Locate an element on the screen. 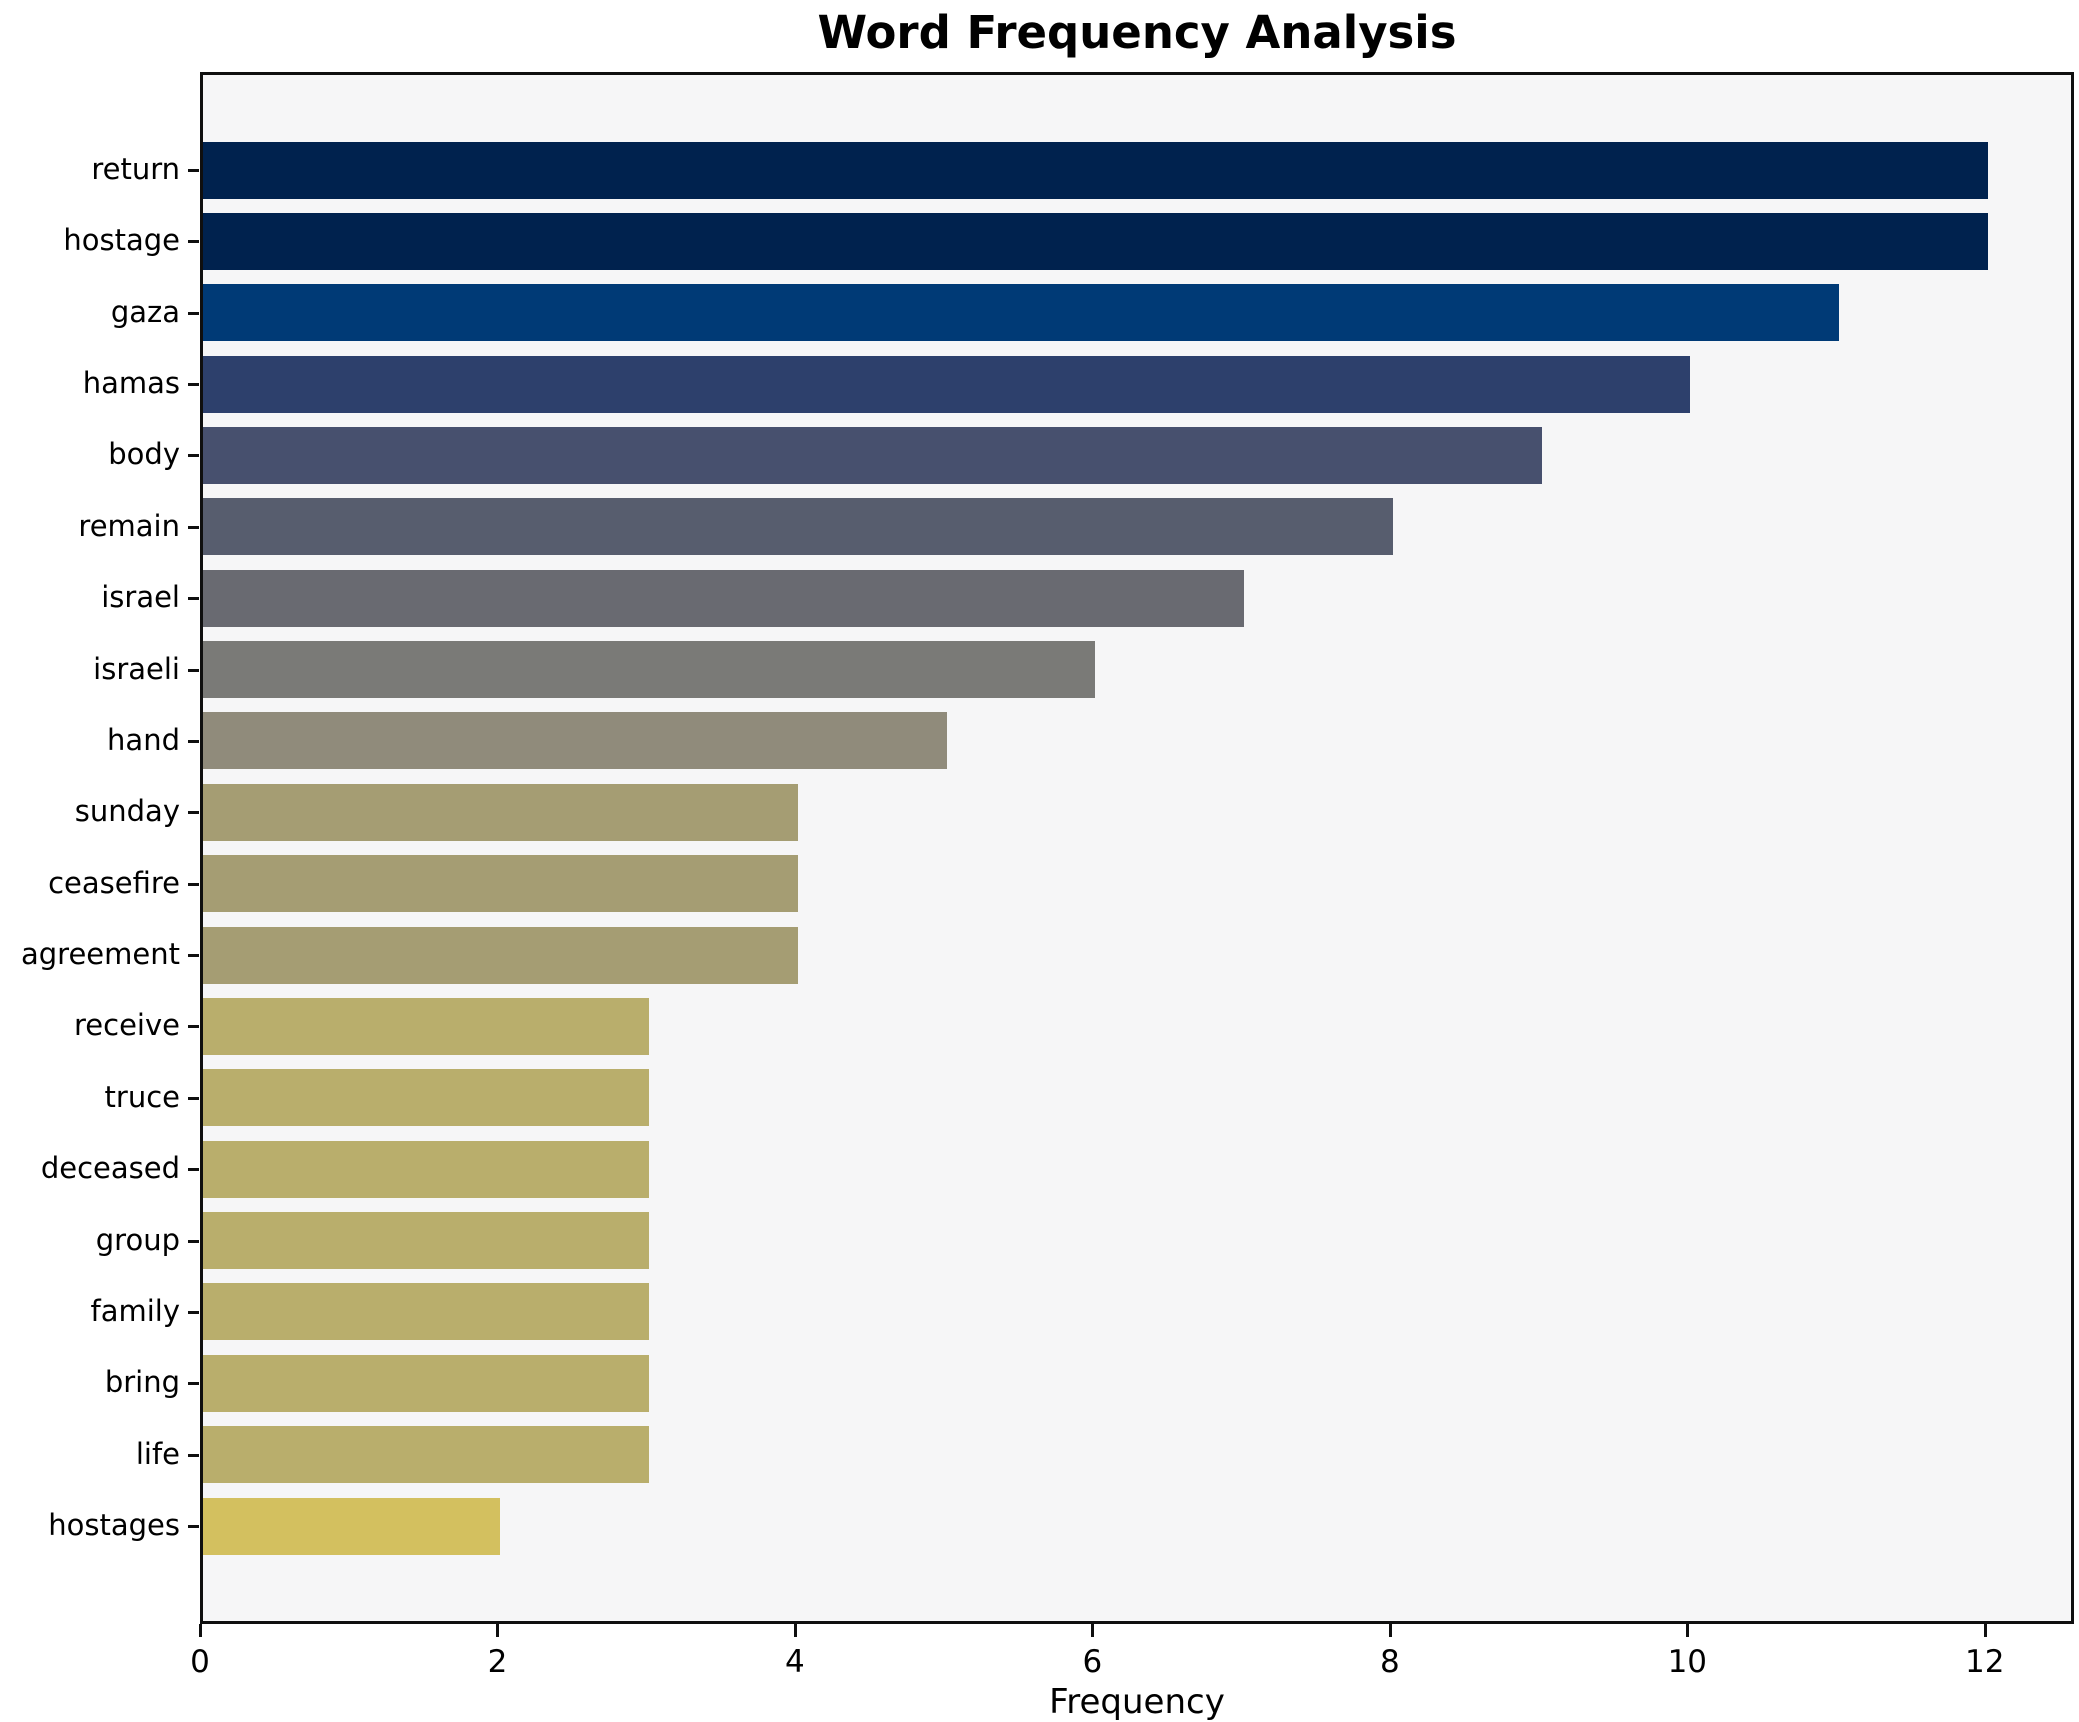 This screenshot has height=1722, width=2079. bar-agreement is located at coordinates (500, 955).